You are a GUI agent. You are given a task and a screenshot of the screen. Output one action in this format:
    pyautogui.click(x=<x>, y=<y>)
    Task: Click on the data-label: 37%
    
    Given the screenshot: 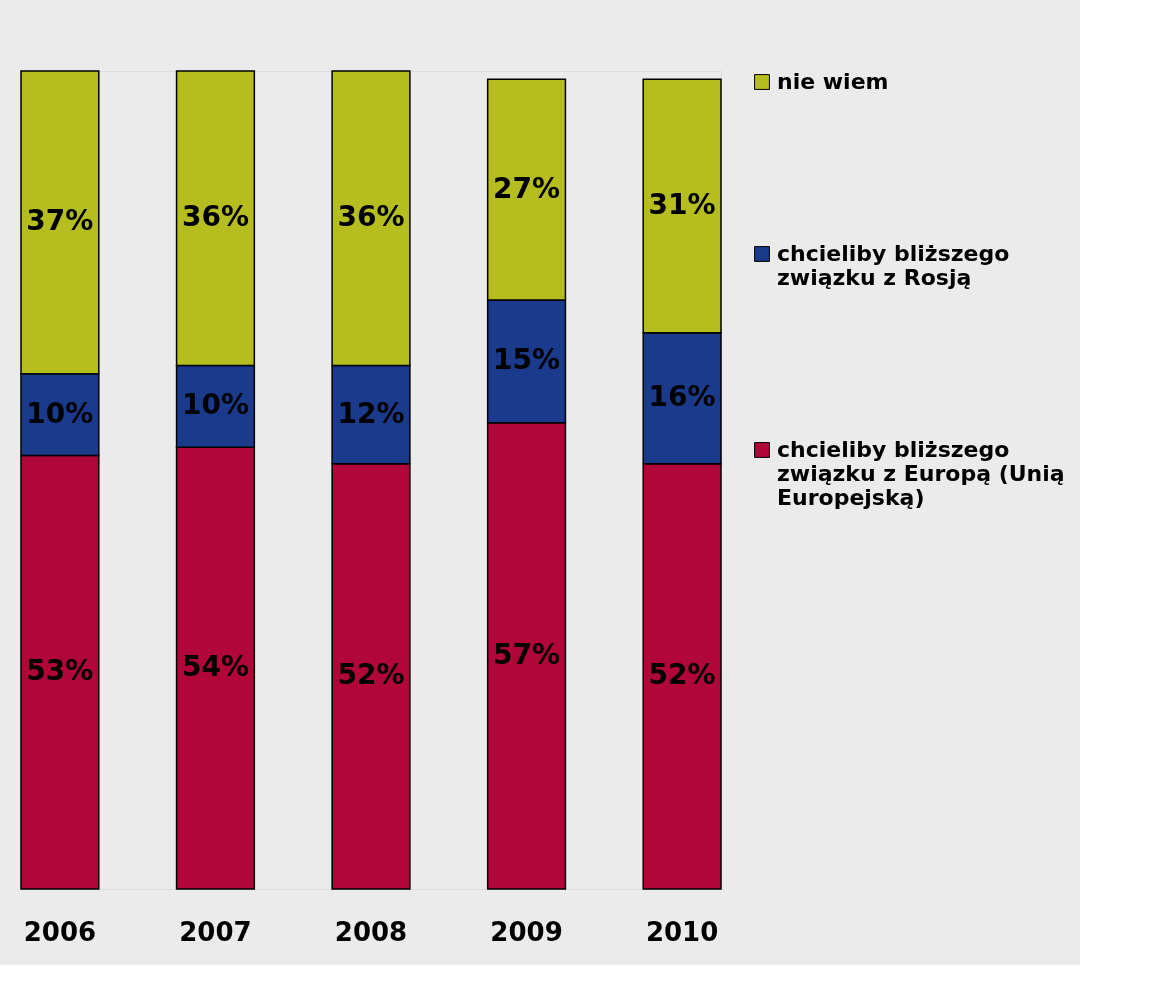 What is the action you would take?
    pyautogui.click(x=60, y=221)
    